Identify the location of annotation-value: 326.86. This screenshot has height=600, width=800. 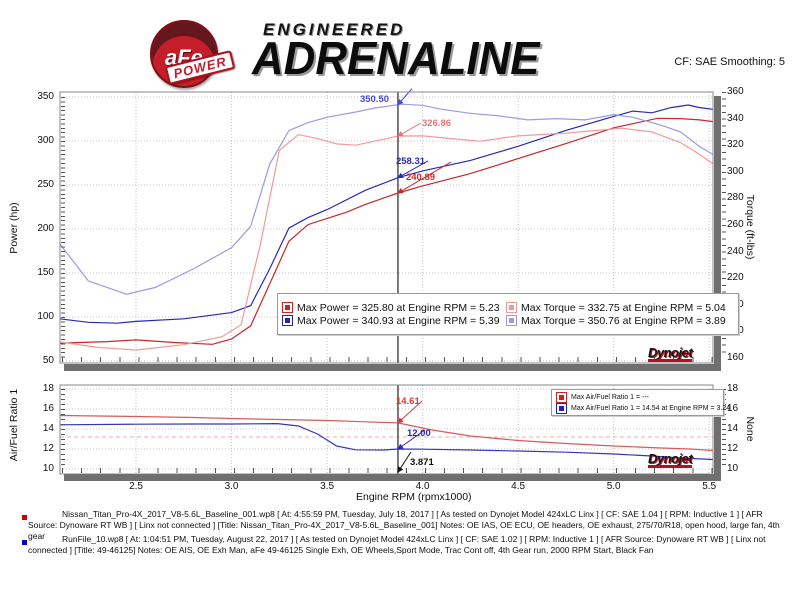
(436, 123).